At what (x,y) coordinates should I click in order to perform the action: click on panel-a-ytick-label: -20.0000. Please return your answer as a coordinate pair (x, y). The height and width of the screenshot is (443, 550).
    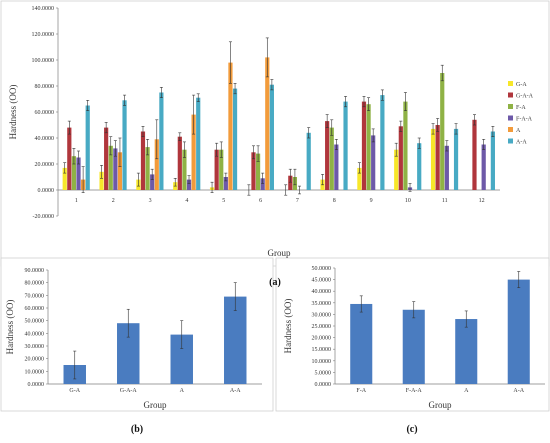
    Looking at the image, I should click on (44, 217).